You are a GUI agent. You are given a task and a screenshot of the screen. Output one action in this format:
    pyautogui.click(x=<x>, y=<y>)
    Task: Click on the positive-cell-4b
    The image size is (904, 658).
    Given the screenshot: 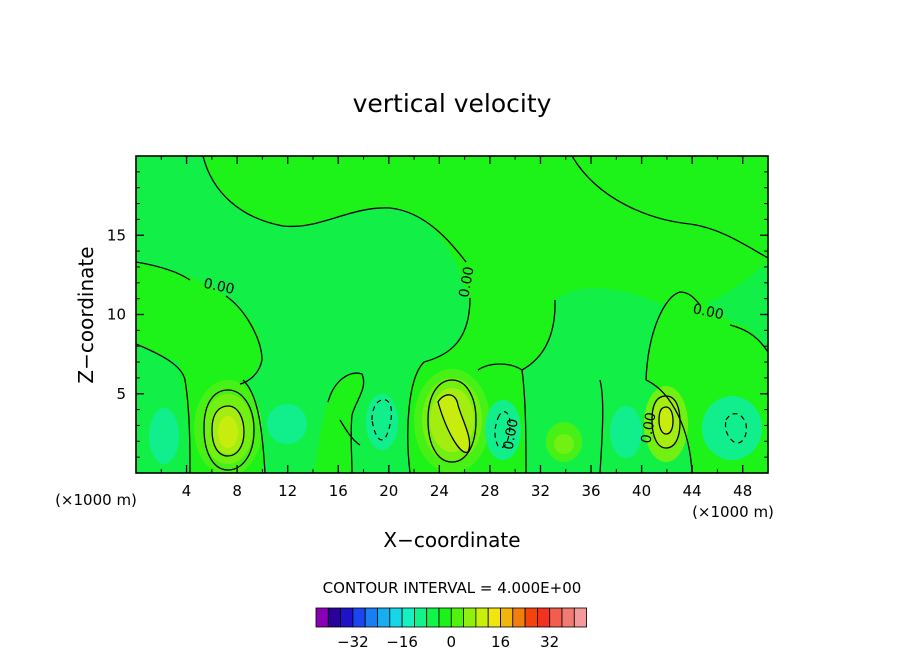 What is the action you would take?
    pyautogui.click(x=564, y=444)
    